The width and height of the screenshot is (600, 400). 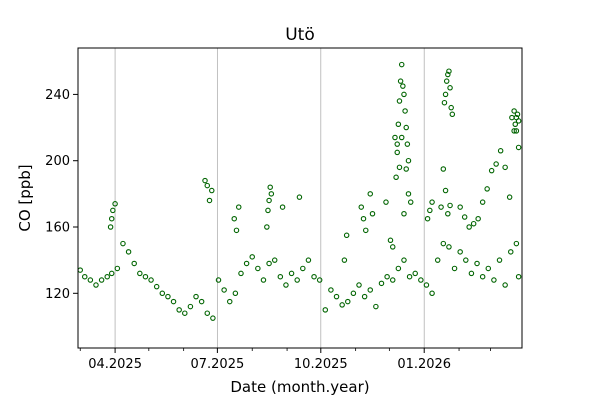 What do you see at coordinates (57, 228) in the screenshot?
I see `y-tick-label: 160` at bounding box center [57, 228].